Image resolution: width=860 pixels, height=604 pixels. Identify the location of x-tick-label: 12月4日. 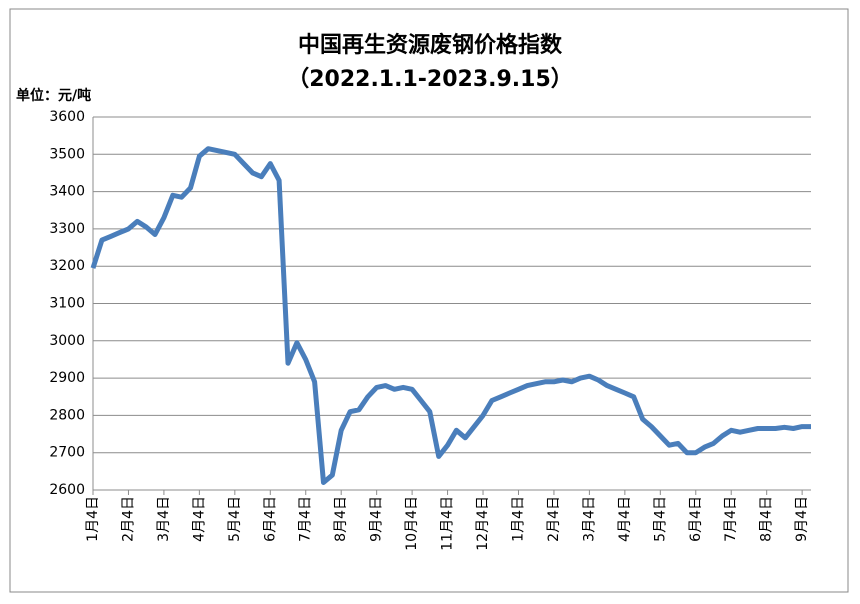
(483, 523).